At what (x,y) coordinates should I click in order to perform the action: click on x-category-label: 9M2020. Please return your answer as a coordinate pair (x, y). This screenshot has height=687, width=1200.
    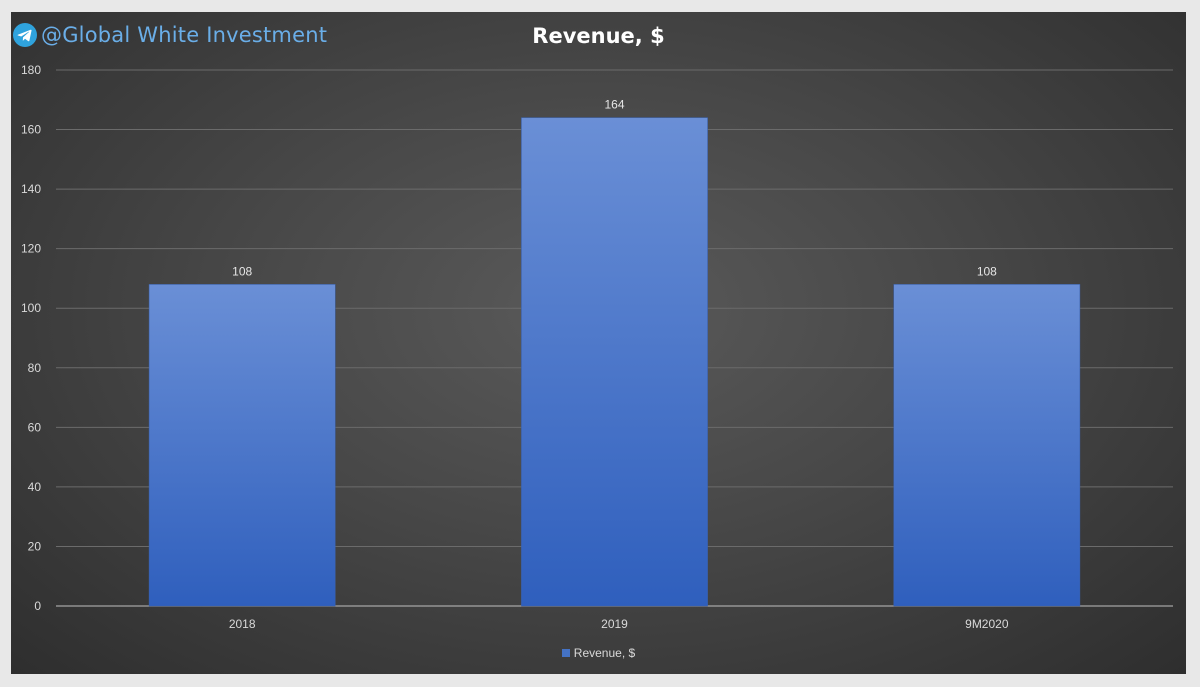
    Looking at the image, I should click on (987, 624).